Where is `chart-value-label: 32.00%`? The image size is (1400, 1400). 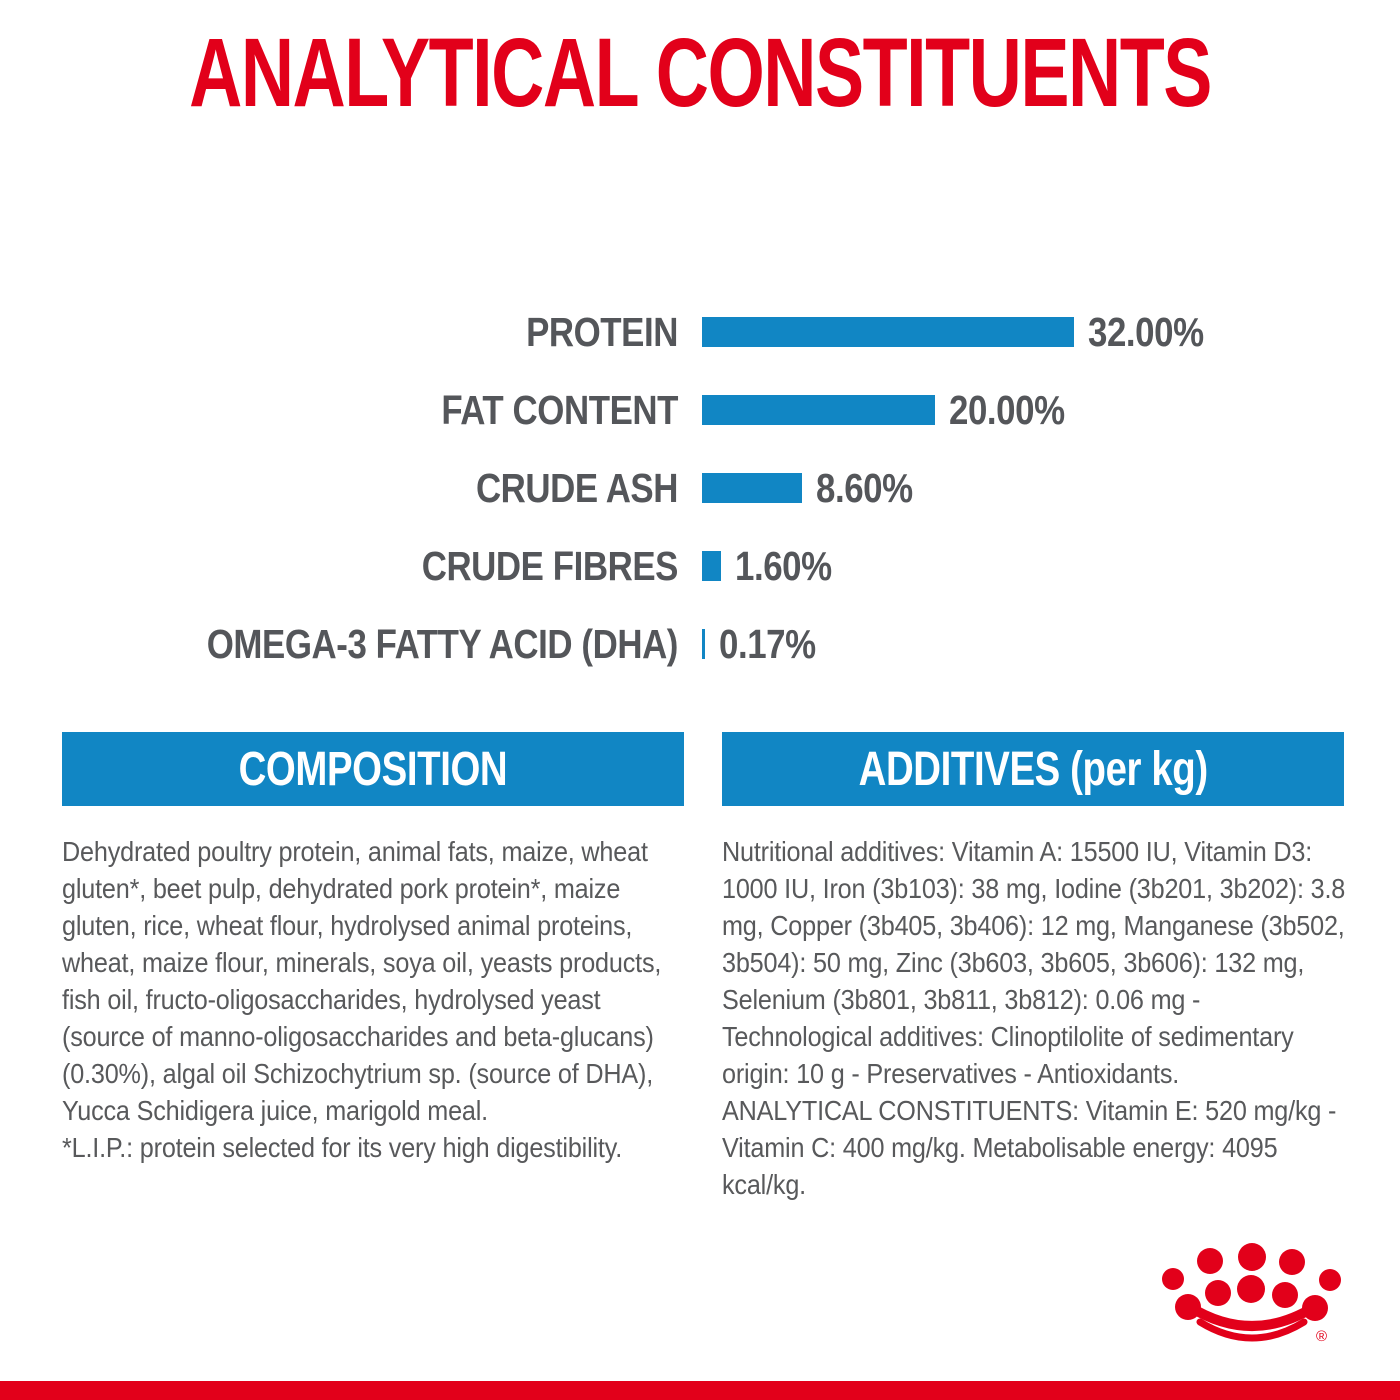 chart-value-label: 32.00% is located at coordinates (1146, 331).